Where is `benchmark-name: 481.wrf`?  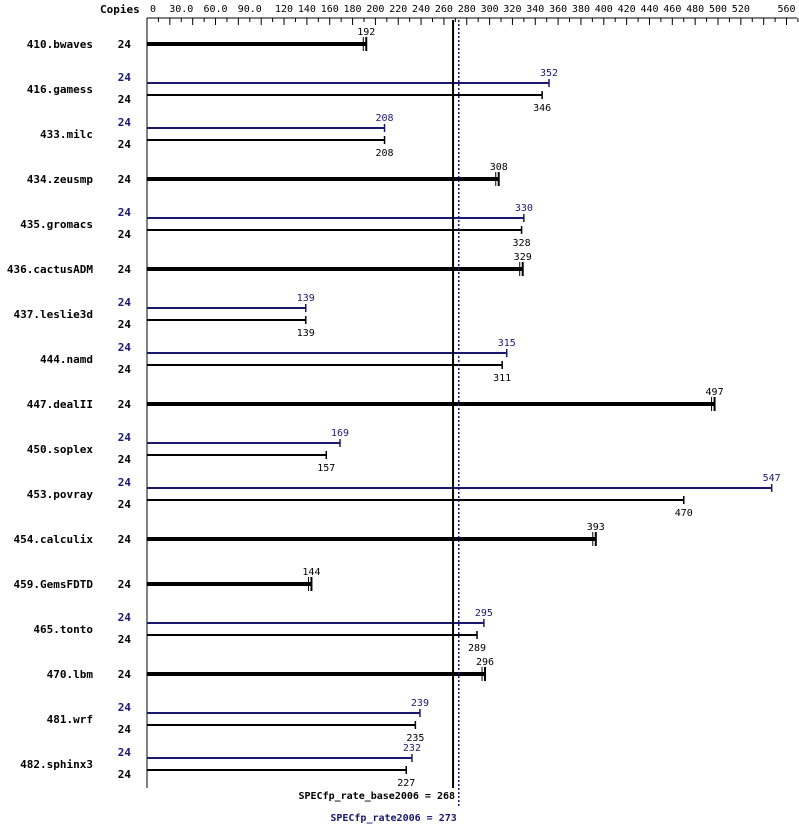 benchmark-name: 481.wrf is located at coordinates (70, 719).